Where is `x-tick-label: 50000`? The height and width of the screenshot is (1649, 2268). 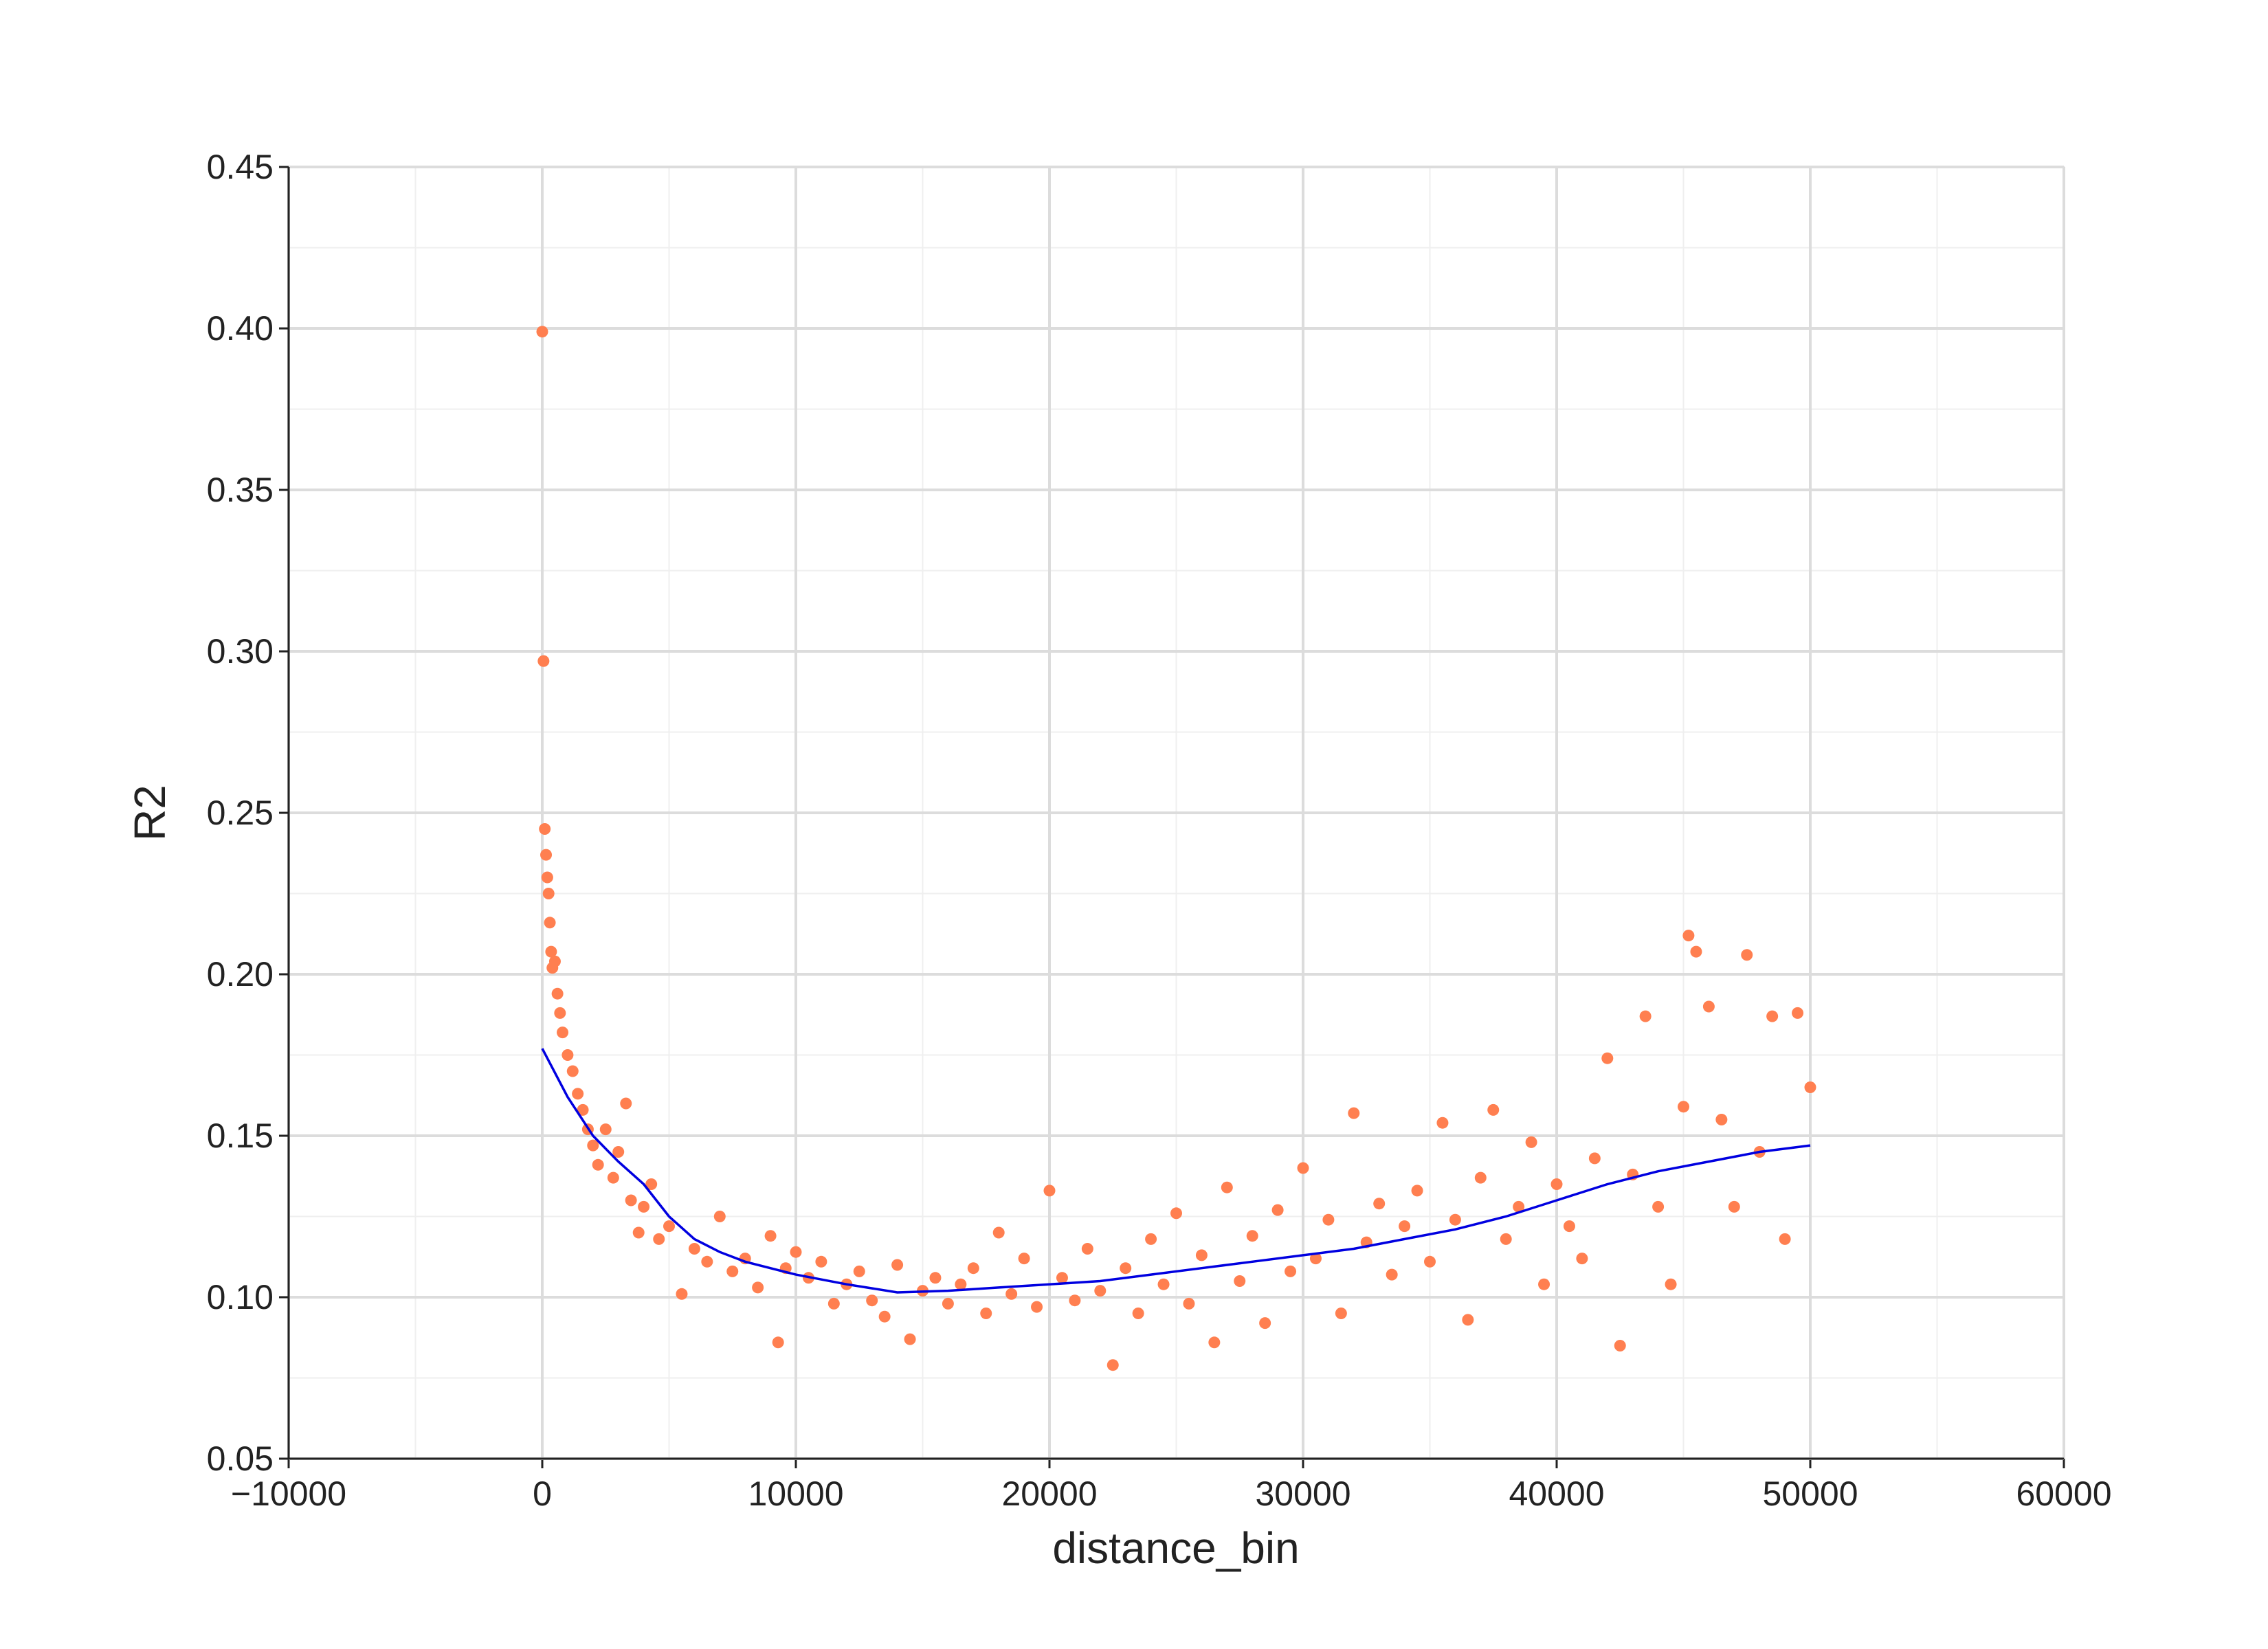 x-tick-label: 50000 is located at coordinates (1810, 1494).